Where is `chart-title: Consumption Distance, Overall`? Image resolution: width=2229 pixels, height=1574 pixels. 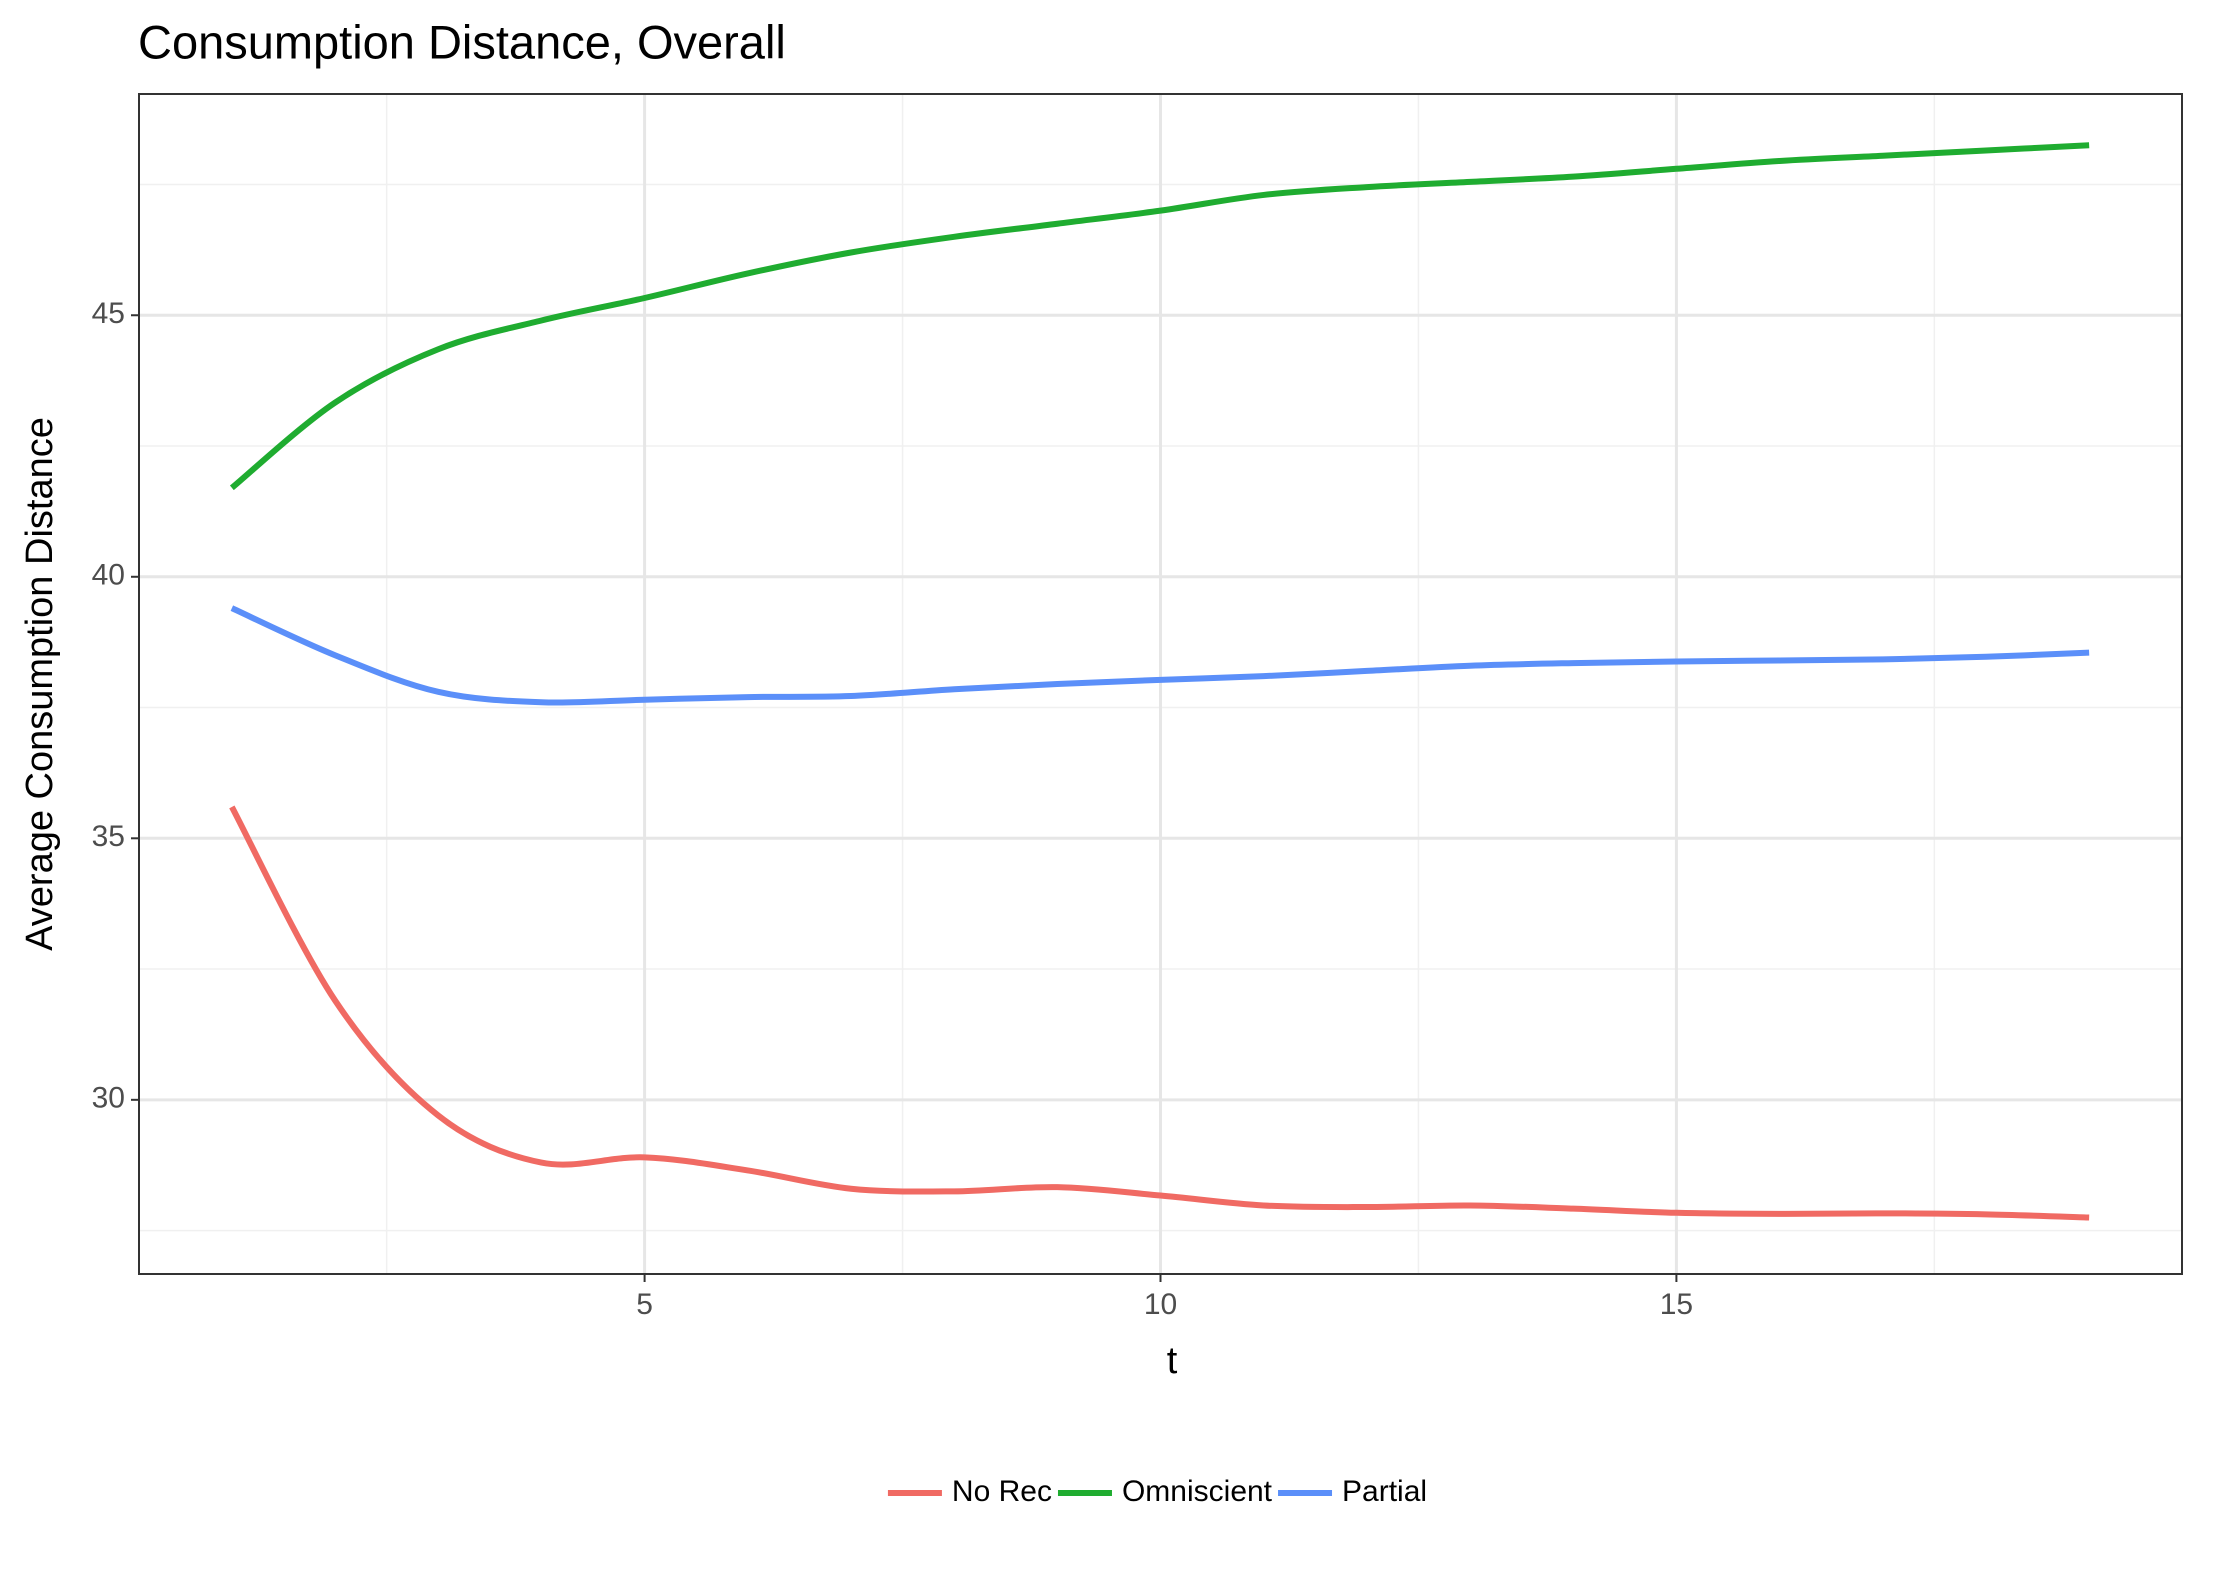 chart-title: Consumption Distance, Overall is located at coordinates (462, 41).